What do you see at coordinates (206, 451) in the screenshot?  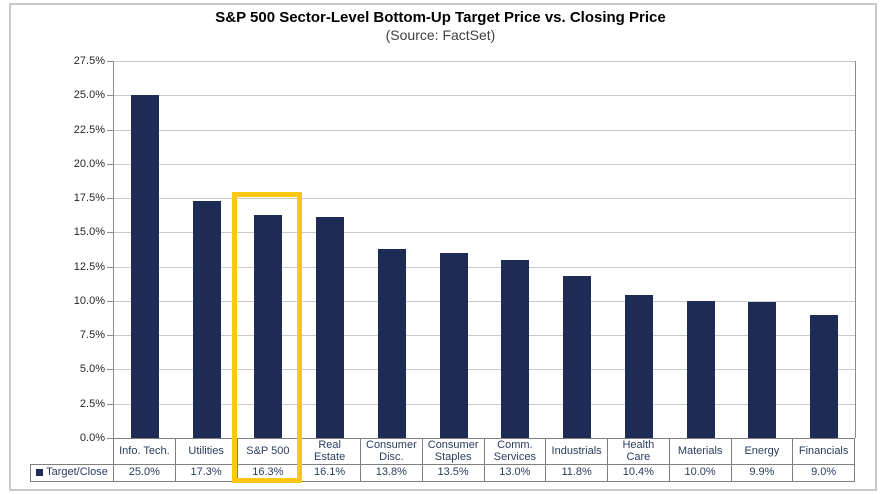 I see `category-cell: Utilities` at bounding box center [206, 451].